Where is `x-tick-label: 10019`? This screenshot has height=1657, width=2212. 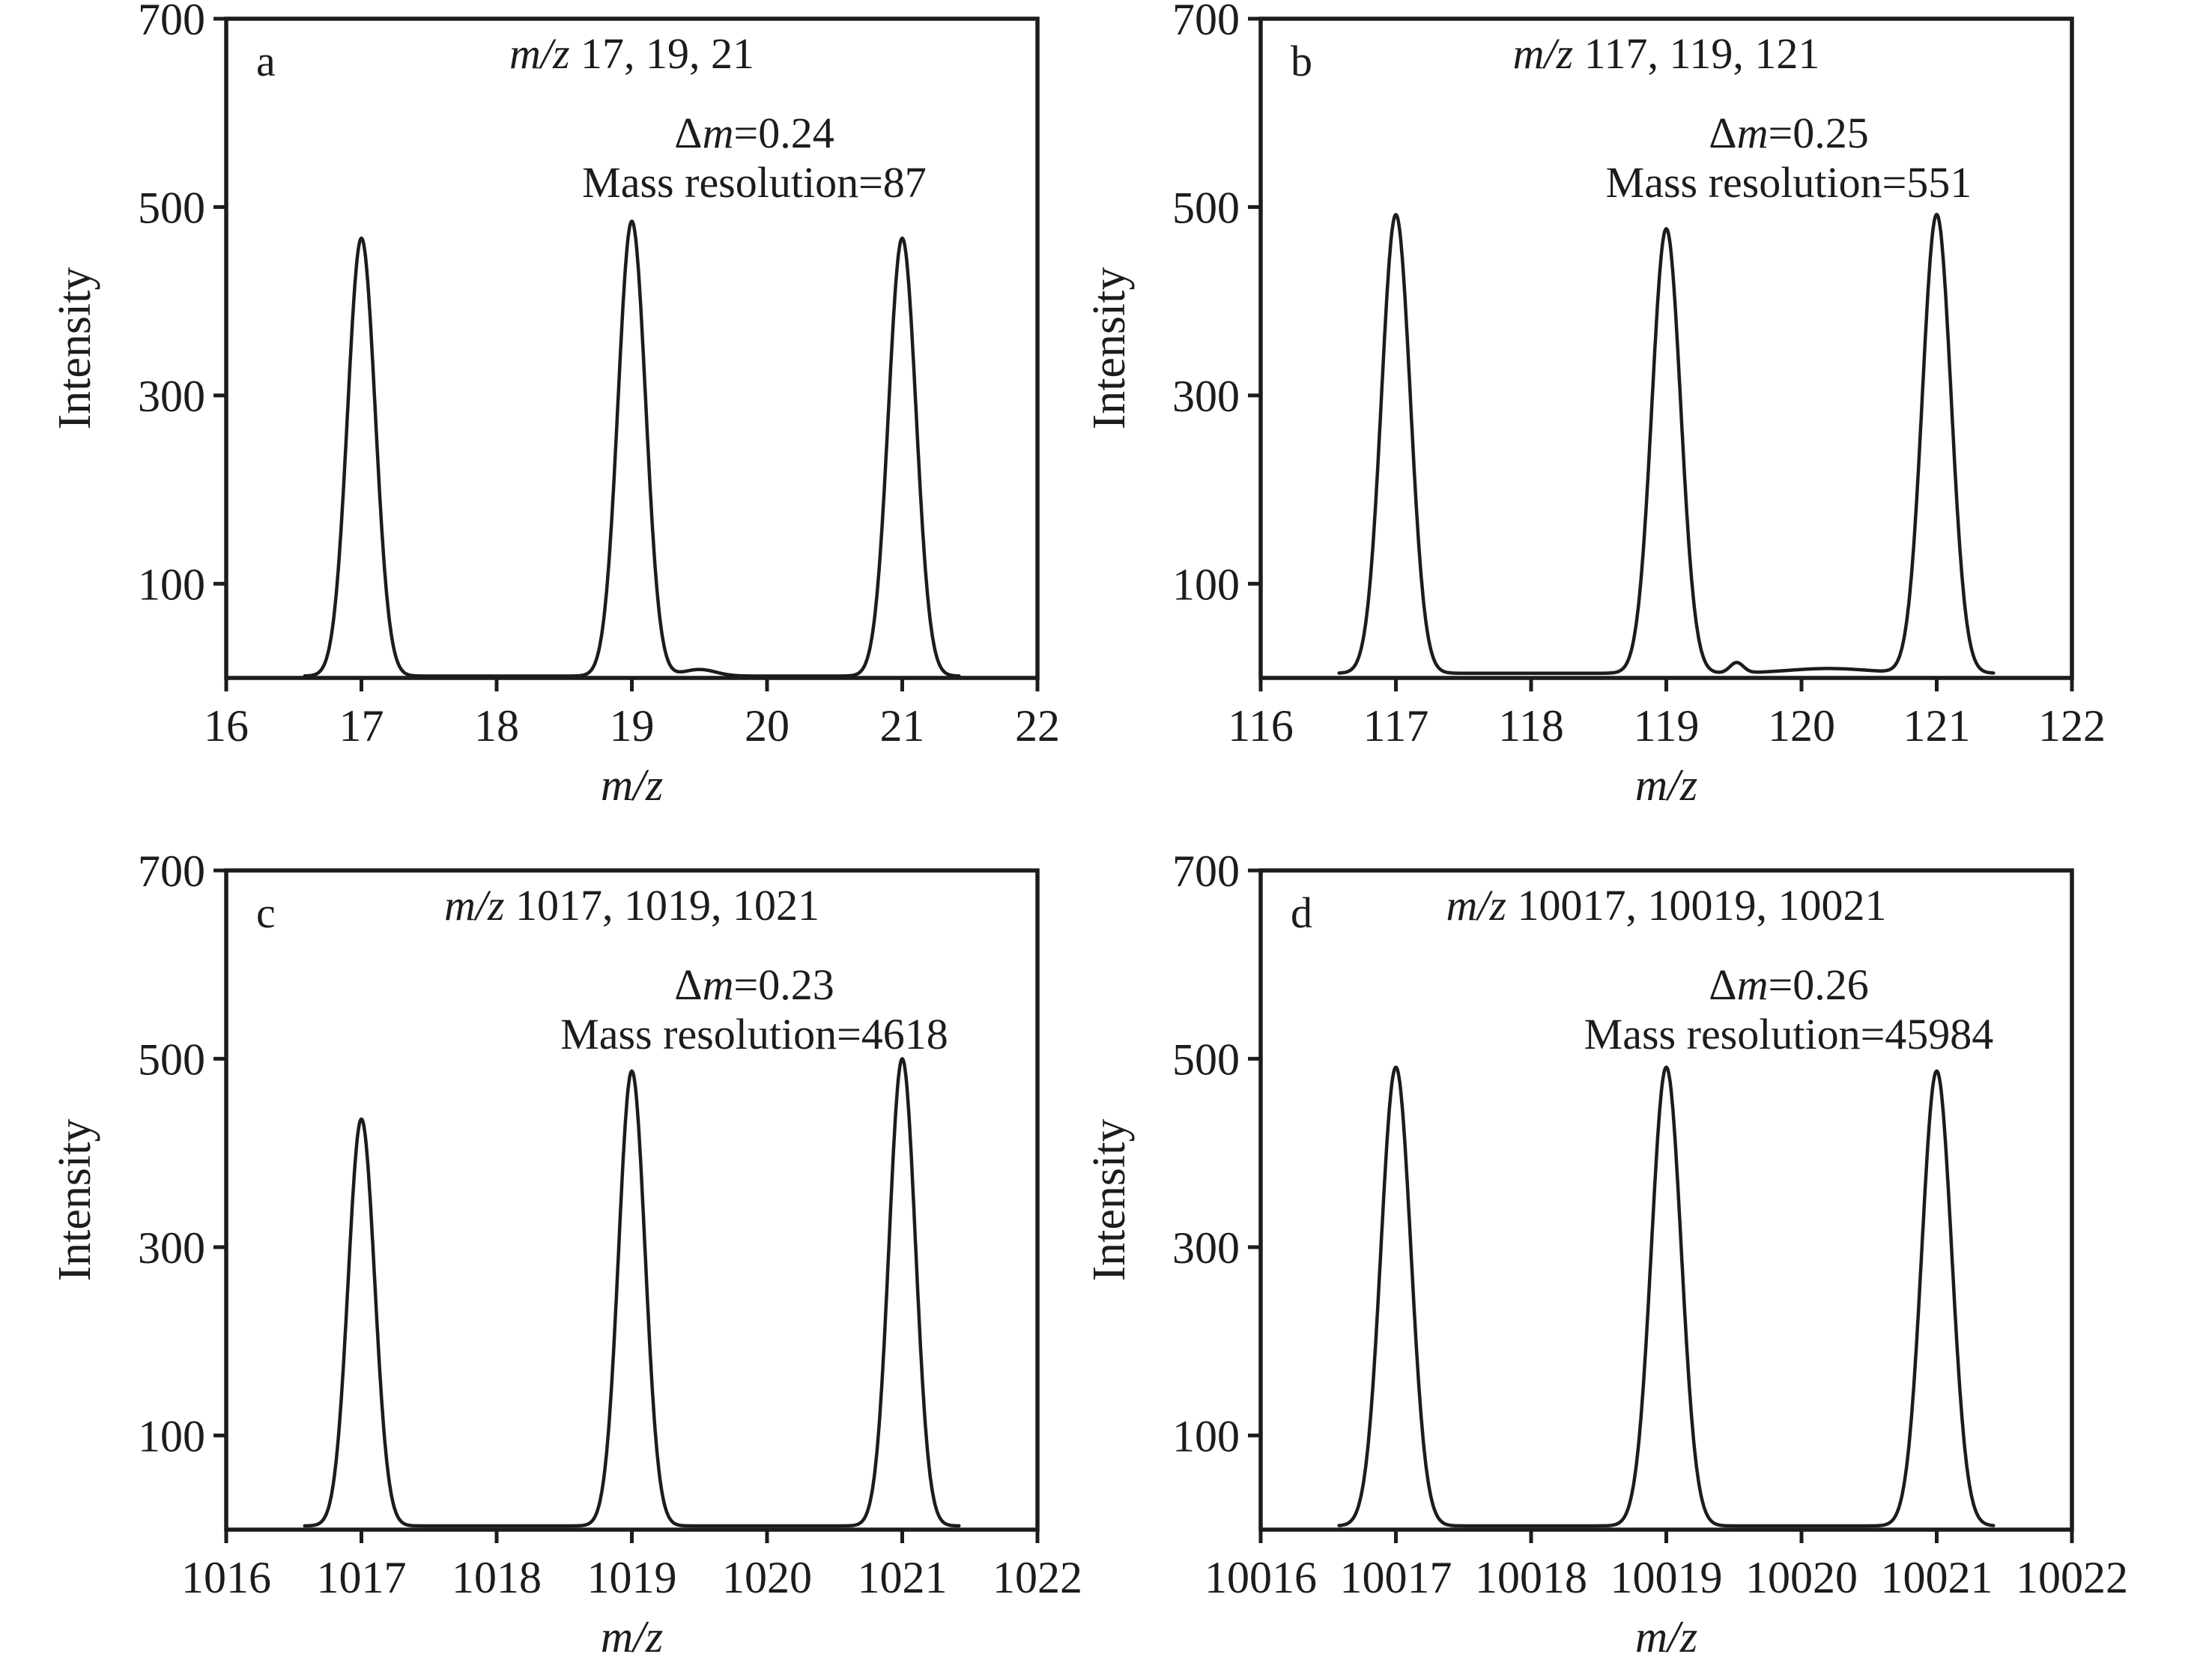
x-tick-label: 10019 is located at coordinates (1666, 1578).